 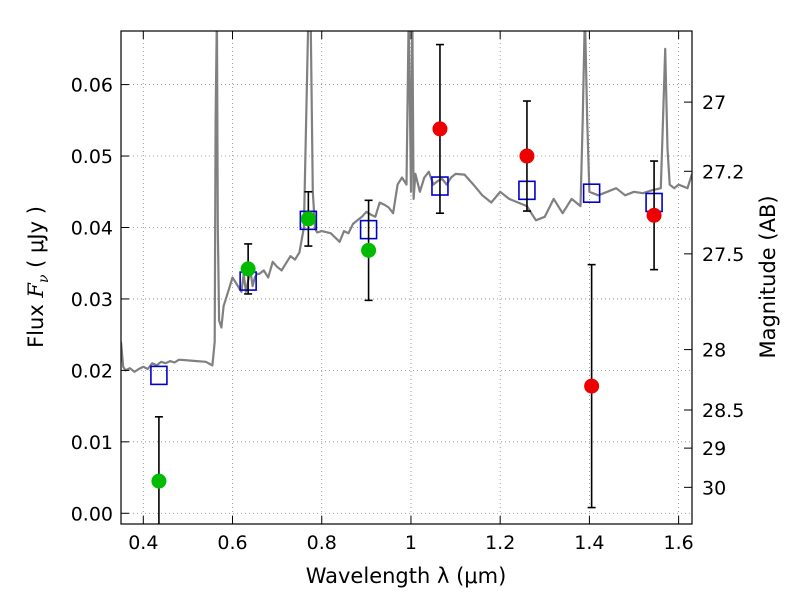 What do you see at coordinates (714, 488) in the screenshot?
I see `y2-tick-label: 30` at bounding box center [714, 488].